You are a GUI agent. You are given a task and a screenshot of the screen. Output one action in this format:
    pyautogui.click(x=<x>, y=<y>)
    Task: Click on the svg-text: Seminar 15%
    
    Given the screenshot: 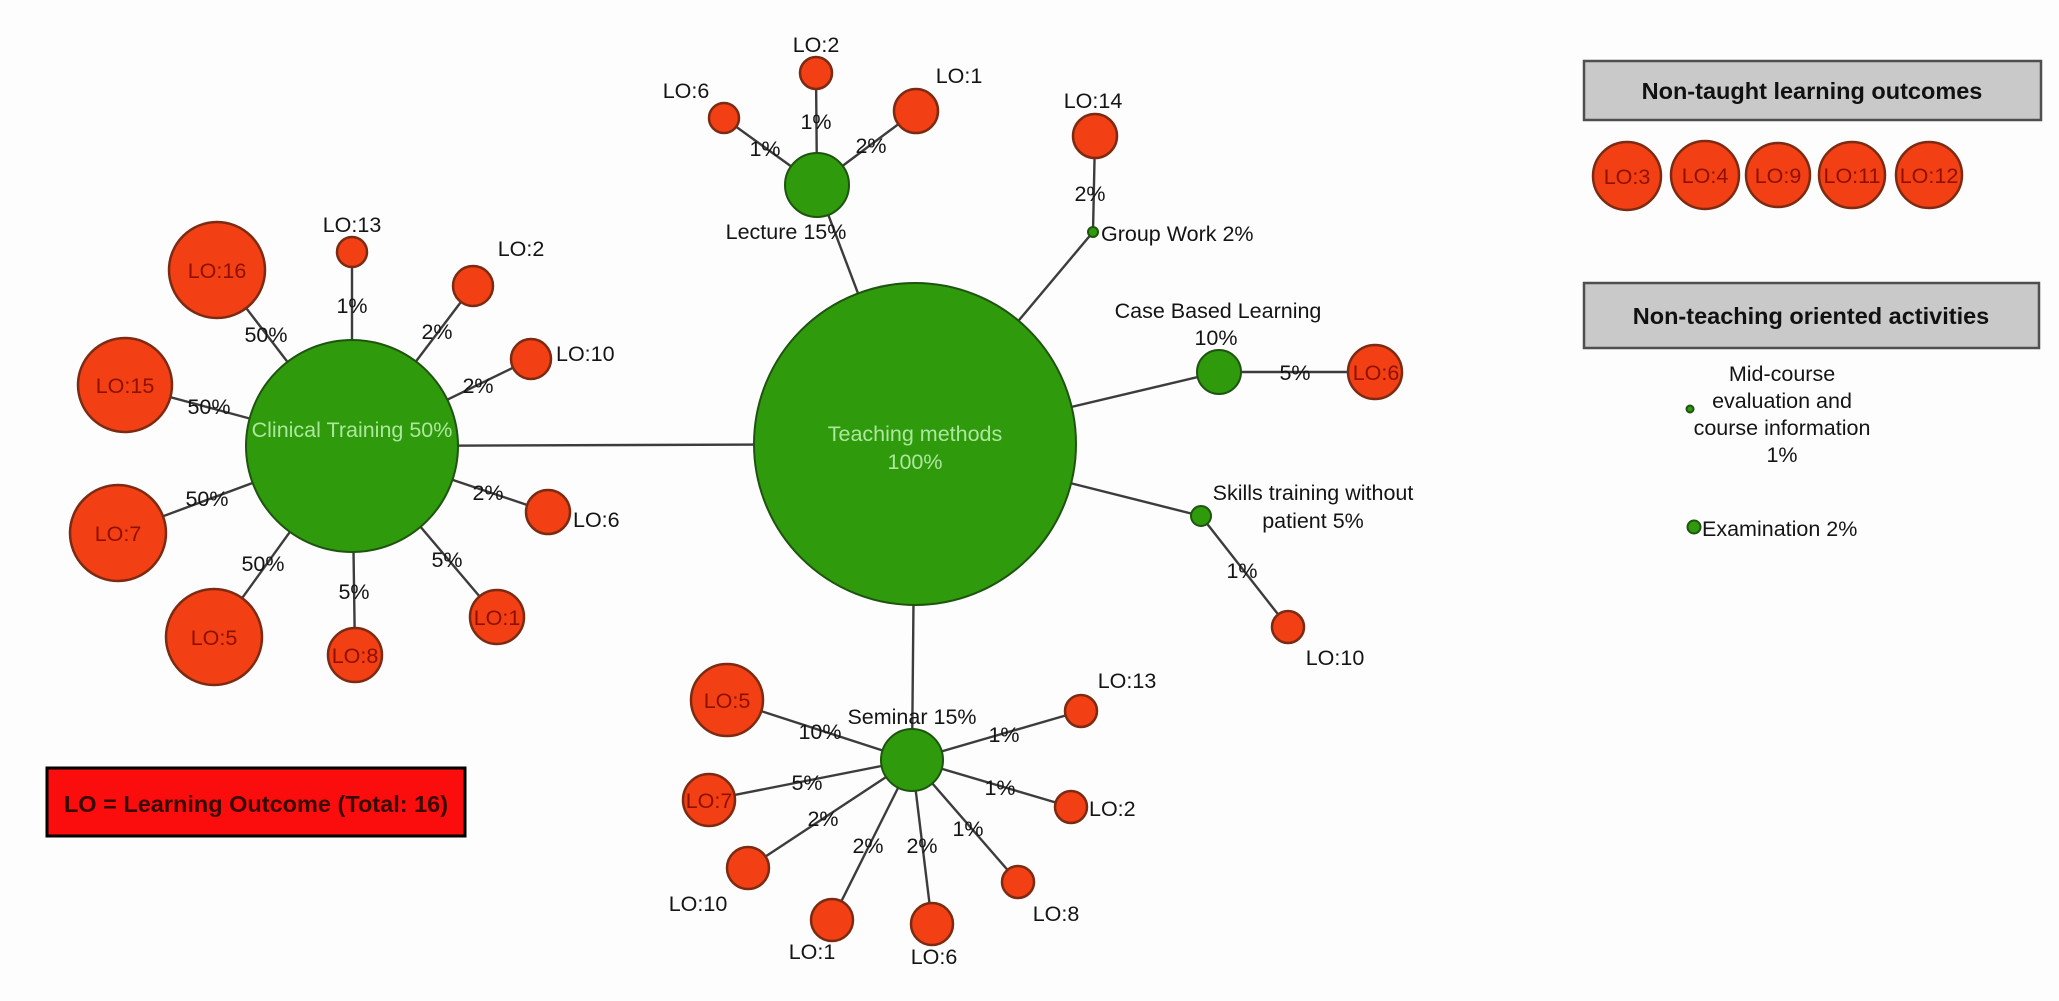 What is the action you would take?
    pyautogui.click(x=911, y=717)
    